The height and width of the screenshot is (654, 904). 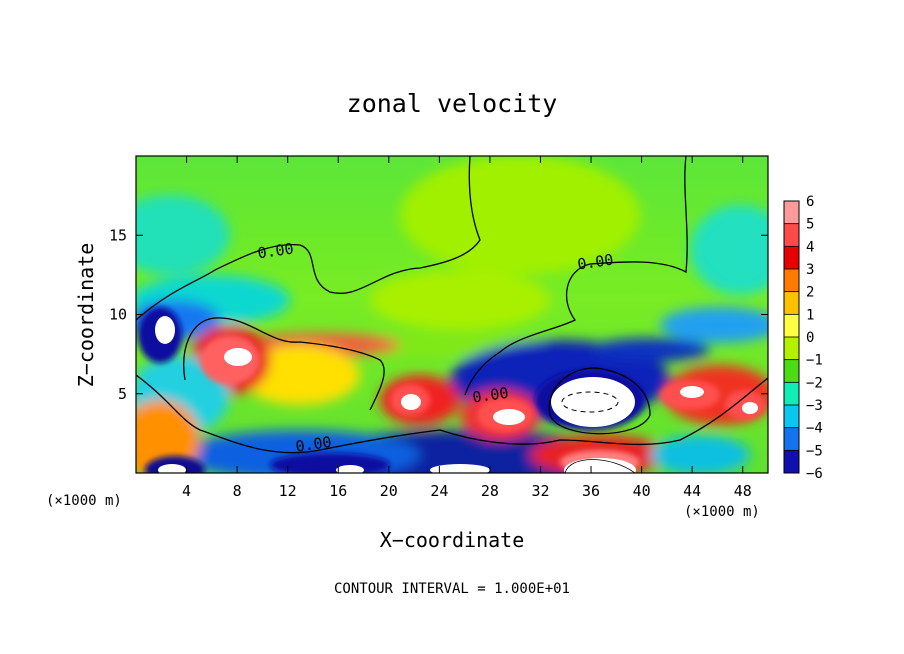 What do you see at coordinates (118, 315) in the screenshot?
I see `y-tick-label: 10` at bounding box center [118, 315].